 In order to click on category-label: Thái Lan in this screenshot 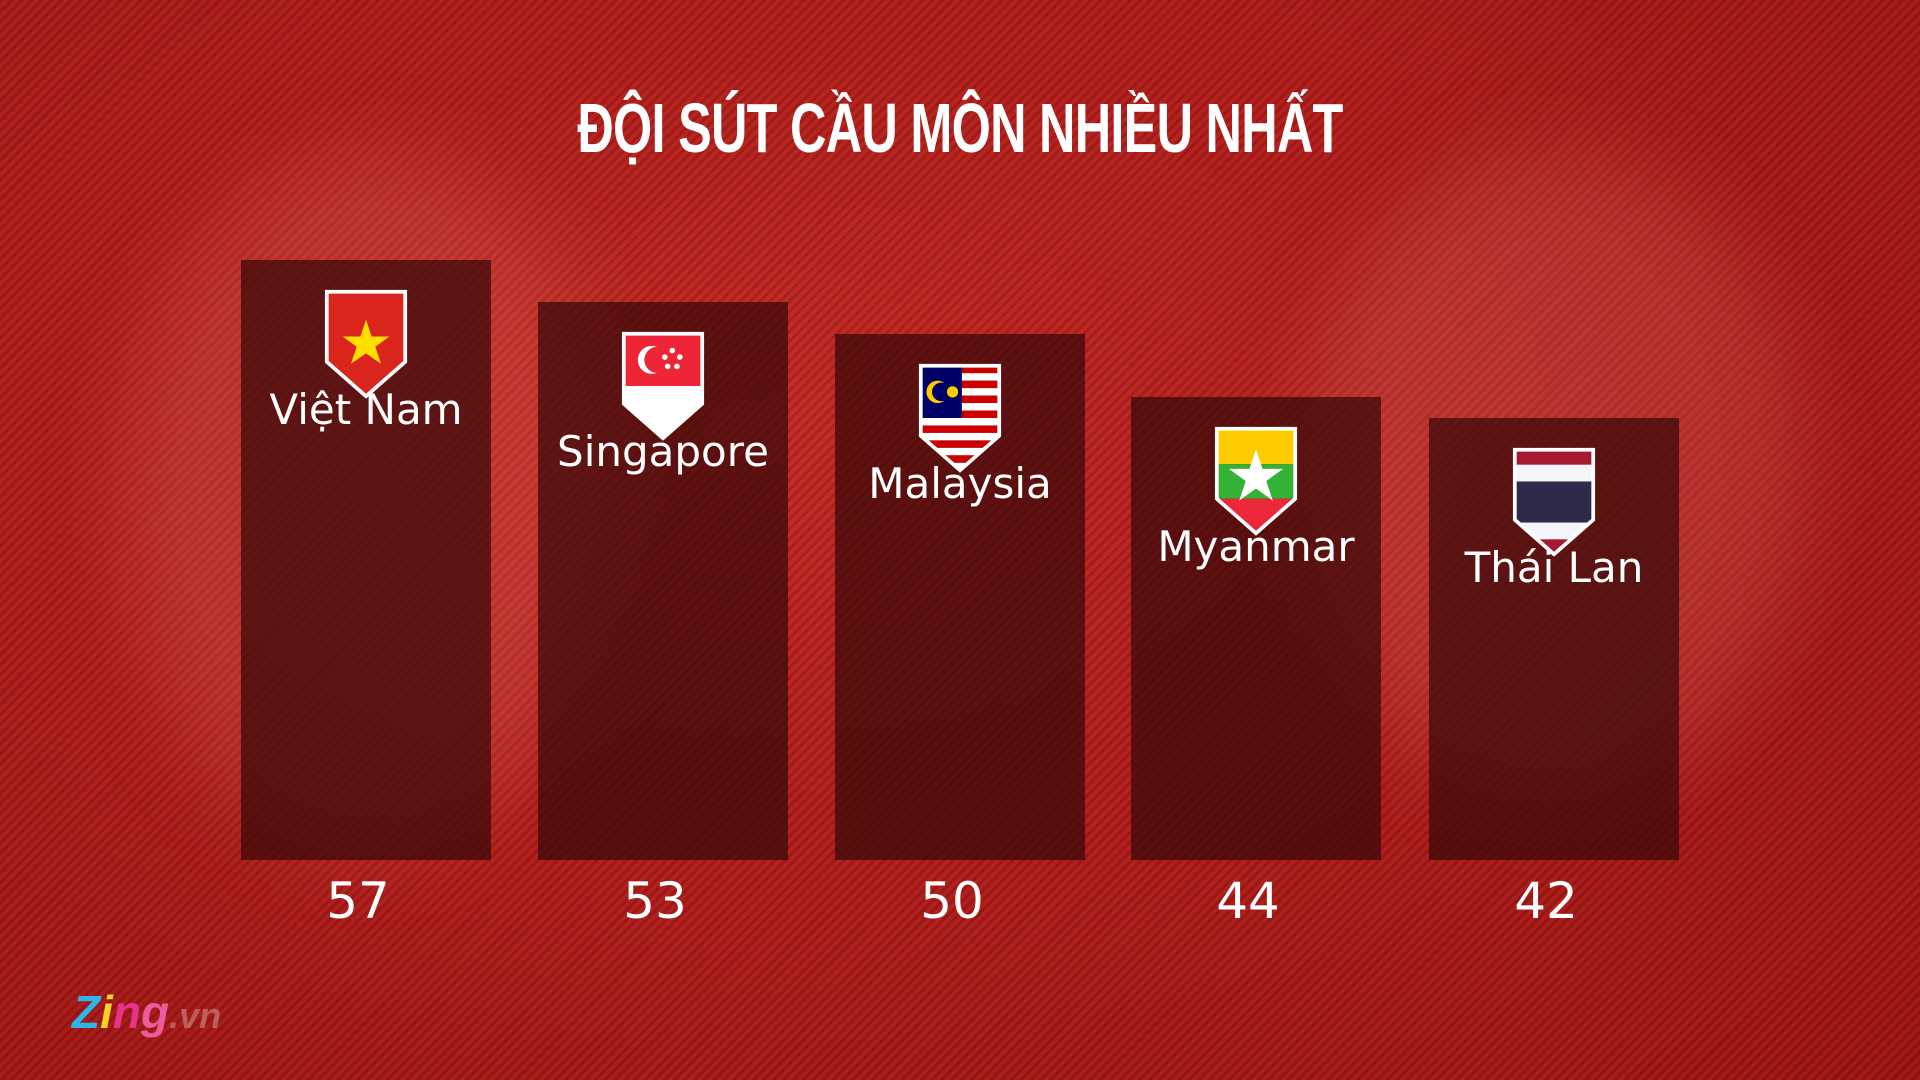, I will do `click(1554, 567)`.